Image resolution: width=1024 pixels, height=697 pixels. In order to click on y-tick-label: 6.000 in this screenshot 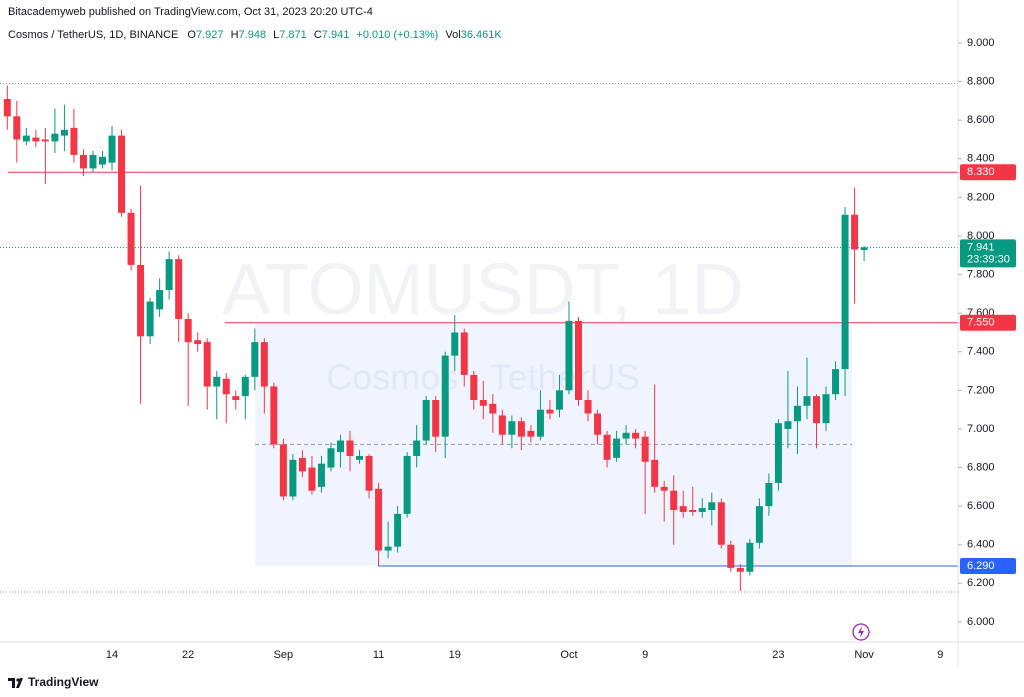, I will do `click(981, 622)`.